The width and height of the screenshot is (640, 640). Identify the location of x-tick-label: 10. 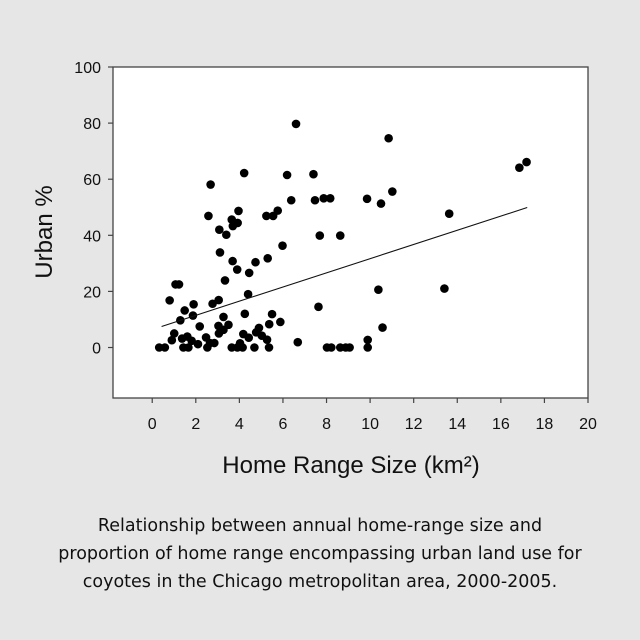
(370, 424).